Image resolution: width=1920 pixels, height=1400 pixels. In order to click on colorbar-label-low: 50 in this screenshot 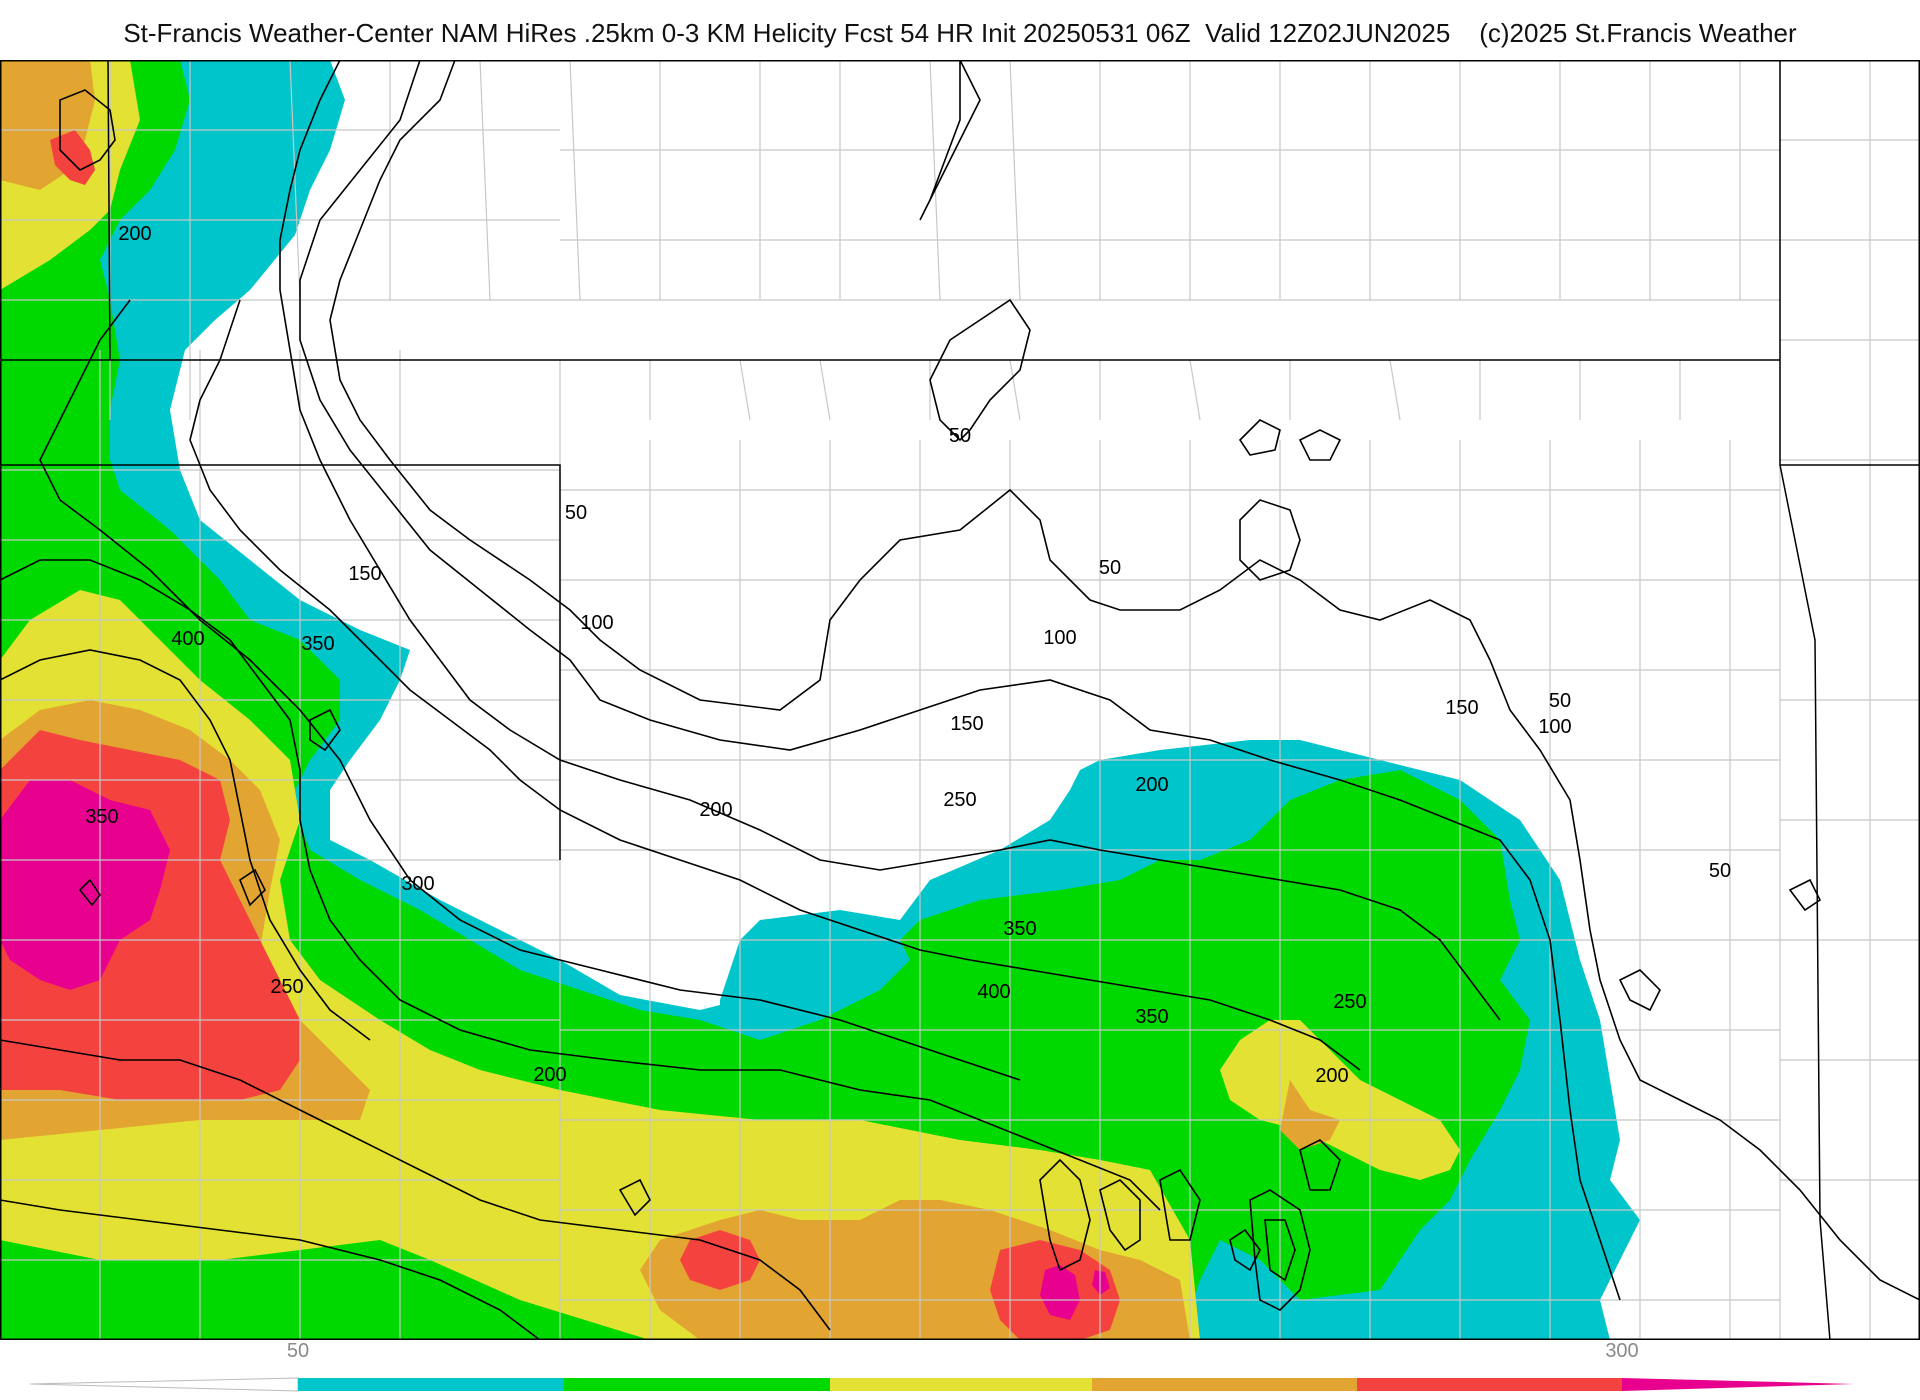, I will do `click(298, 1351)`.